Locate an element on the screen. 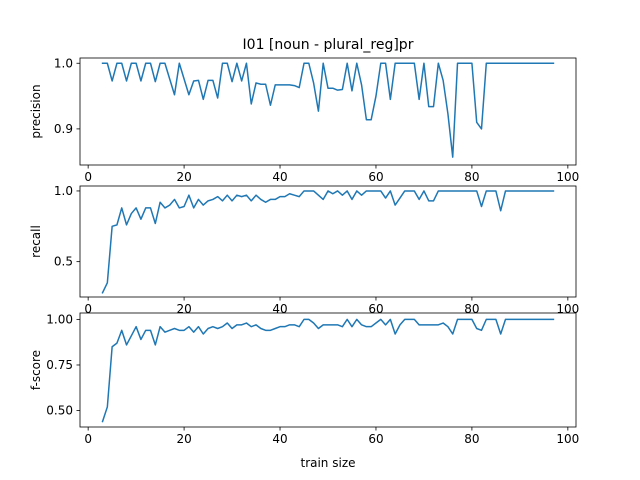  precision-series-line is located at coordinates (328, 110).